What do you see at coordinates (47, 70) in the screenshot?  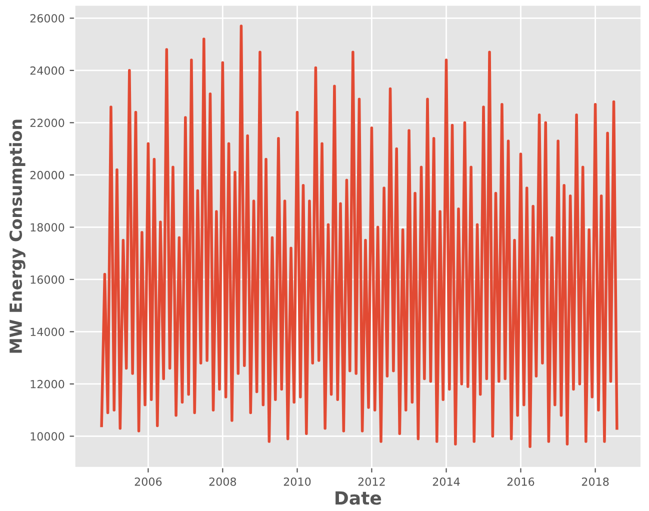 I see `y-tick-label: 24000` at bounding box center [47, 70].